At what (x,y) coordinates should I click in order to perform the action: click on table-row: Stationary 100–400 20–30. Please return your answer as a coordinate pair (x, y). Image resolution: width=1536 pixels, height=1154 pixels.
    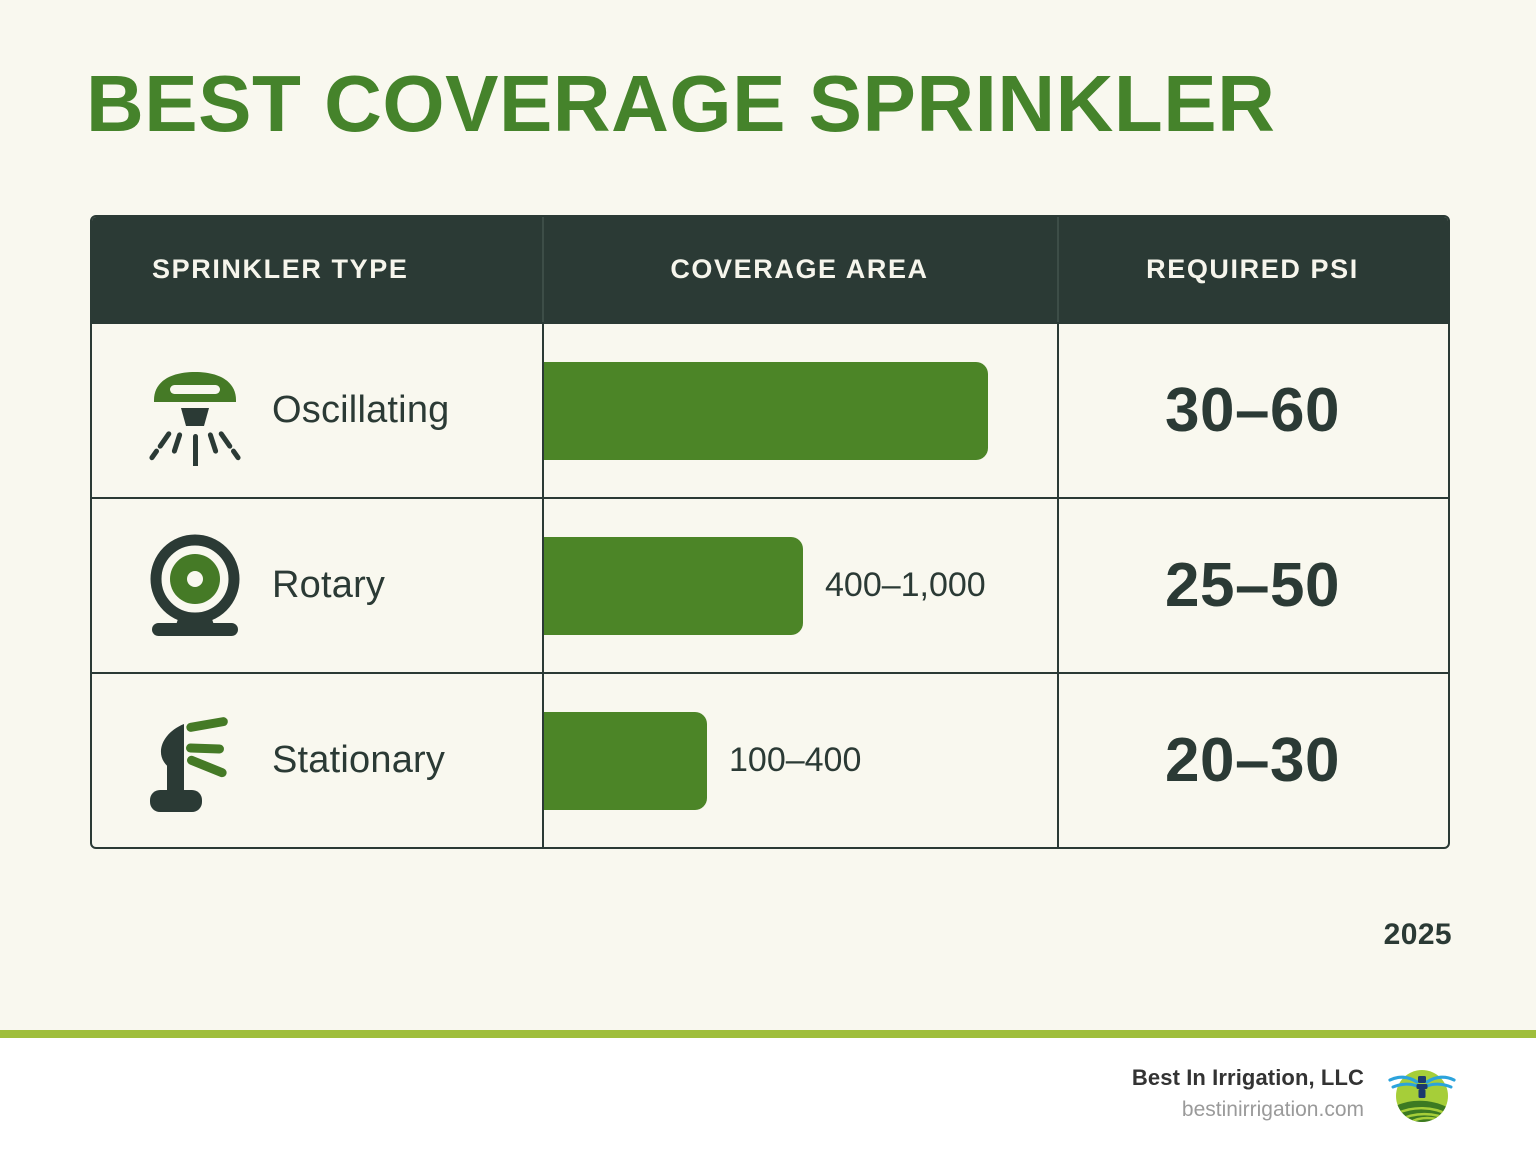
    Looking at the image, I should click on (770, 759).